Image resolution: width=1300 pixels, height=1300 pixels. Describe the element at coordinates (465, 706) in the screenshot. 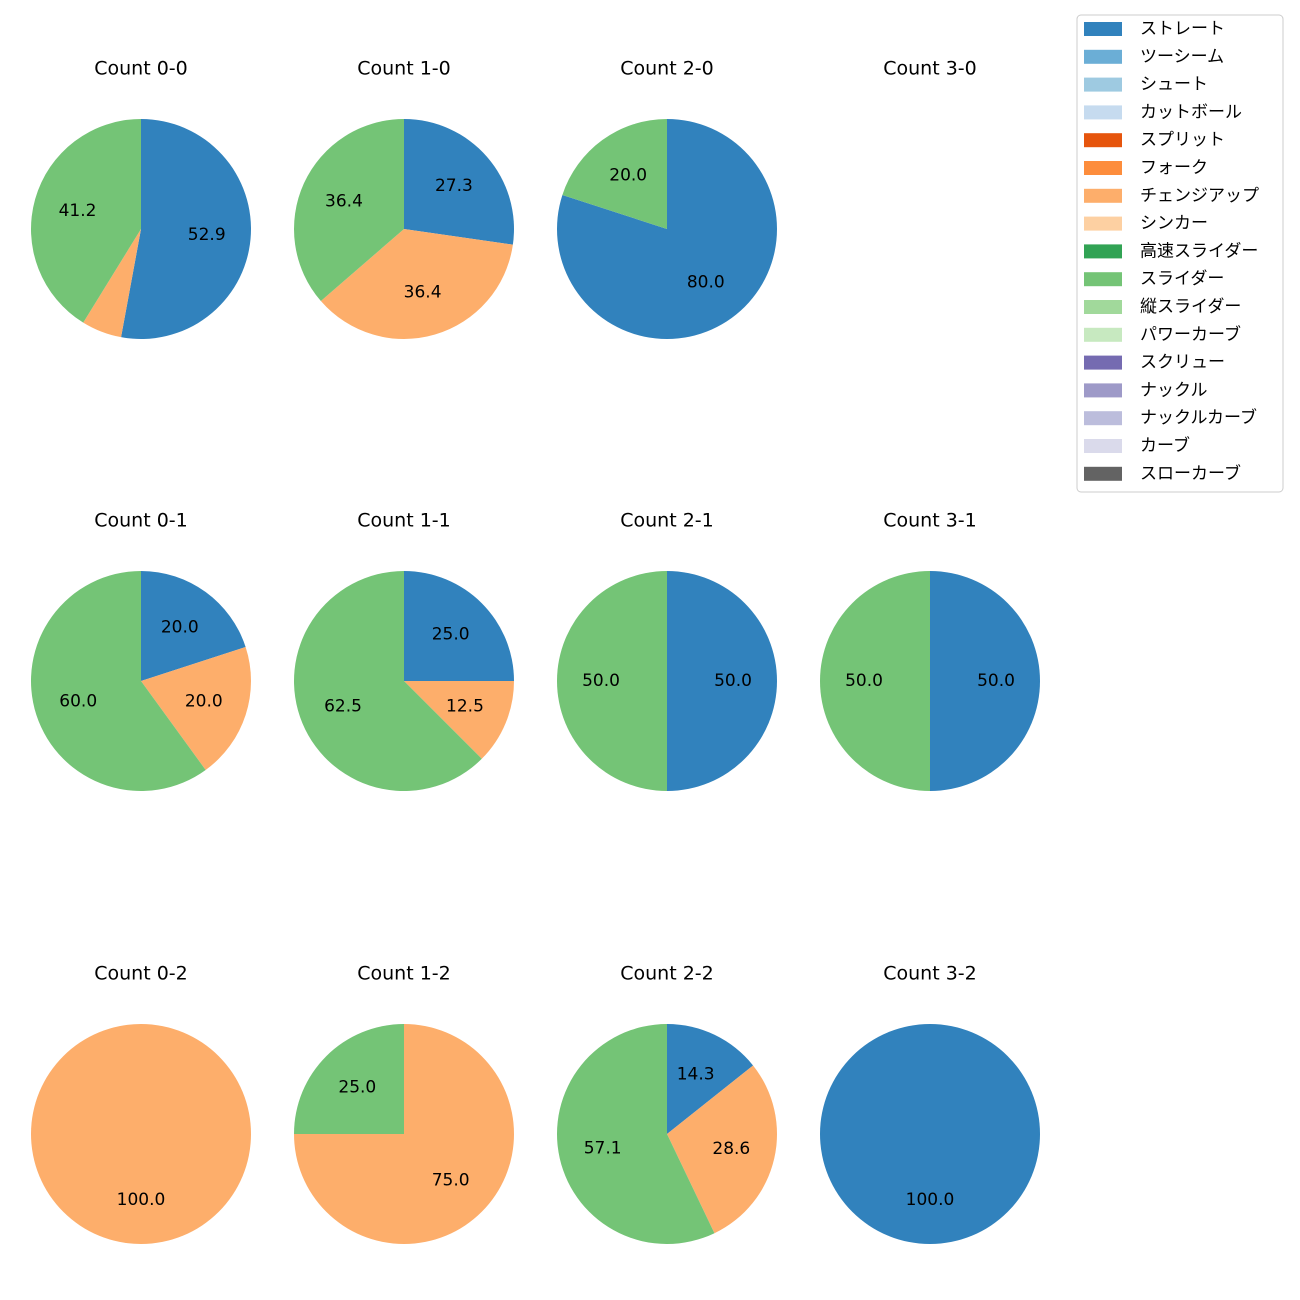

I see `value-label: 12.5` at that location.